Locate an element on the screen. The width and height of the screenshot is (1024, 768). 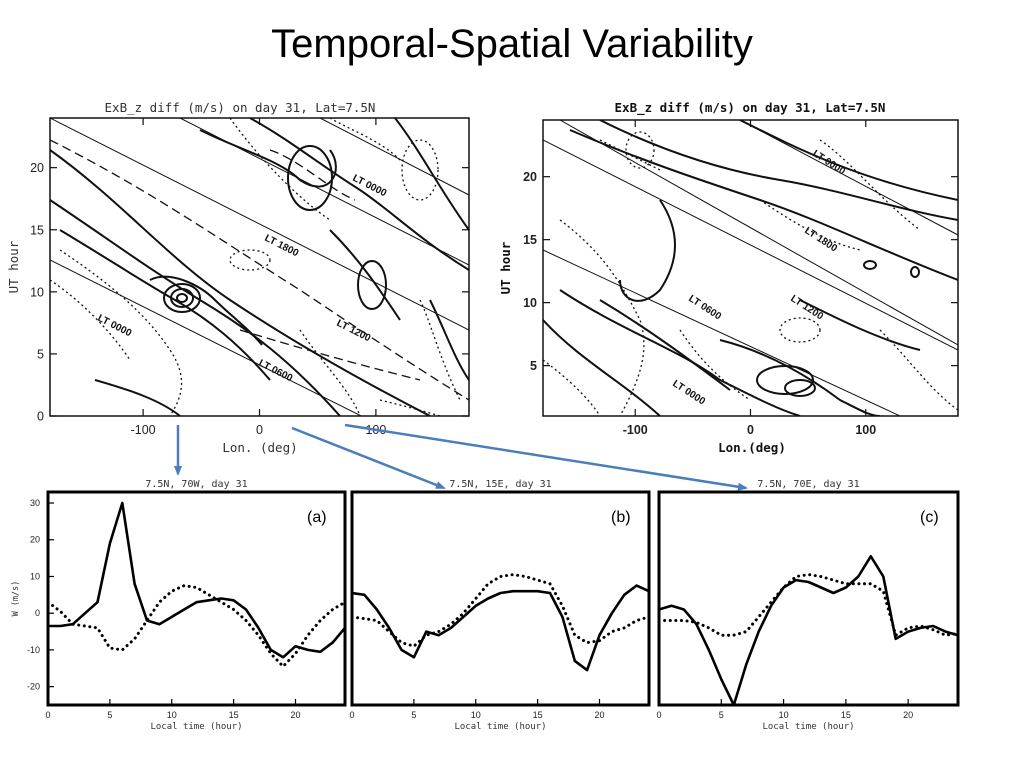
panel-label: (c) is located at coordinates (929, 517).